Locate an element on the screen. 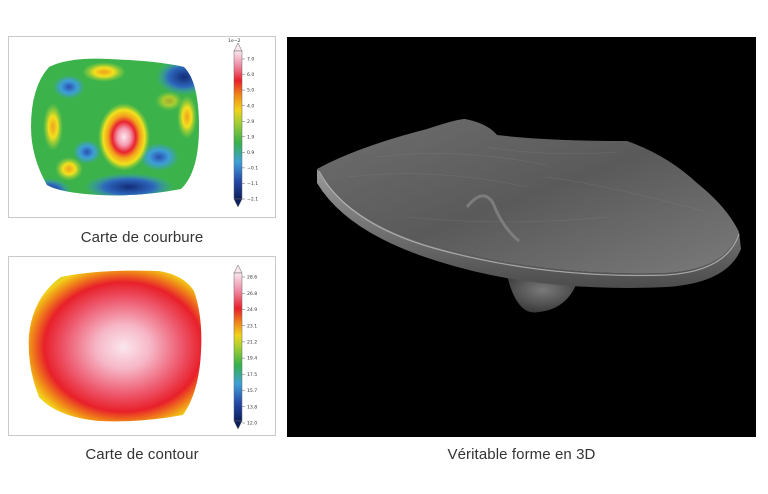 This screenshot has height=494, width=768. colorbar-tick-label: 21.2 is located at coordinates (252, 342).